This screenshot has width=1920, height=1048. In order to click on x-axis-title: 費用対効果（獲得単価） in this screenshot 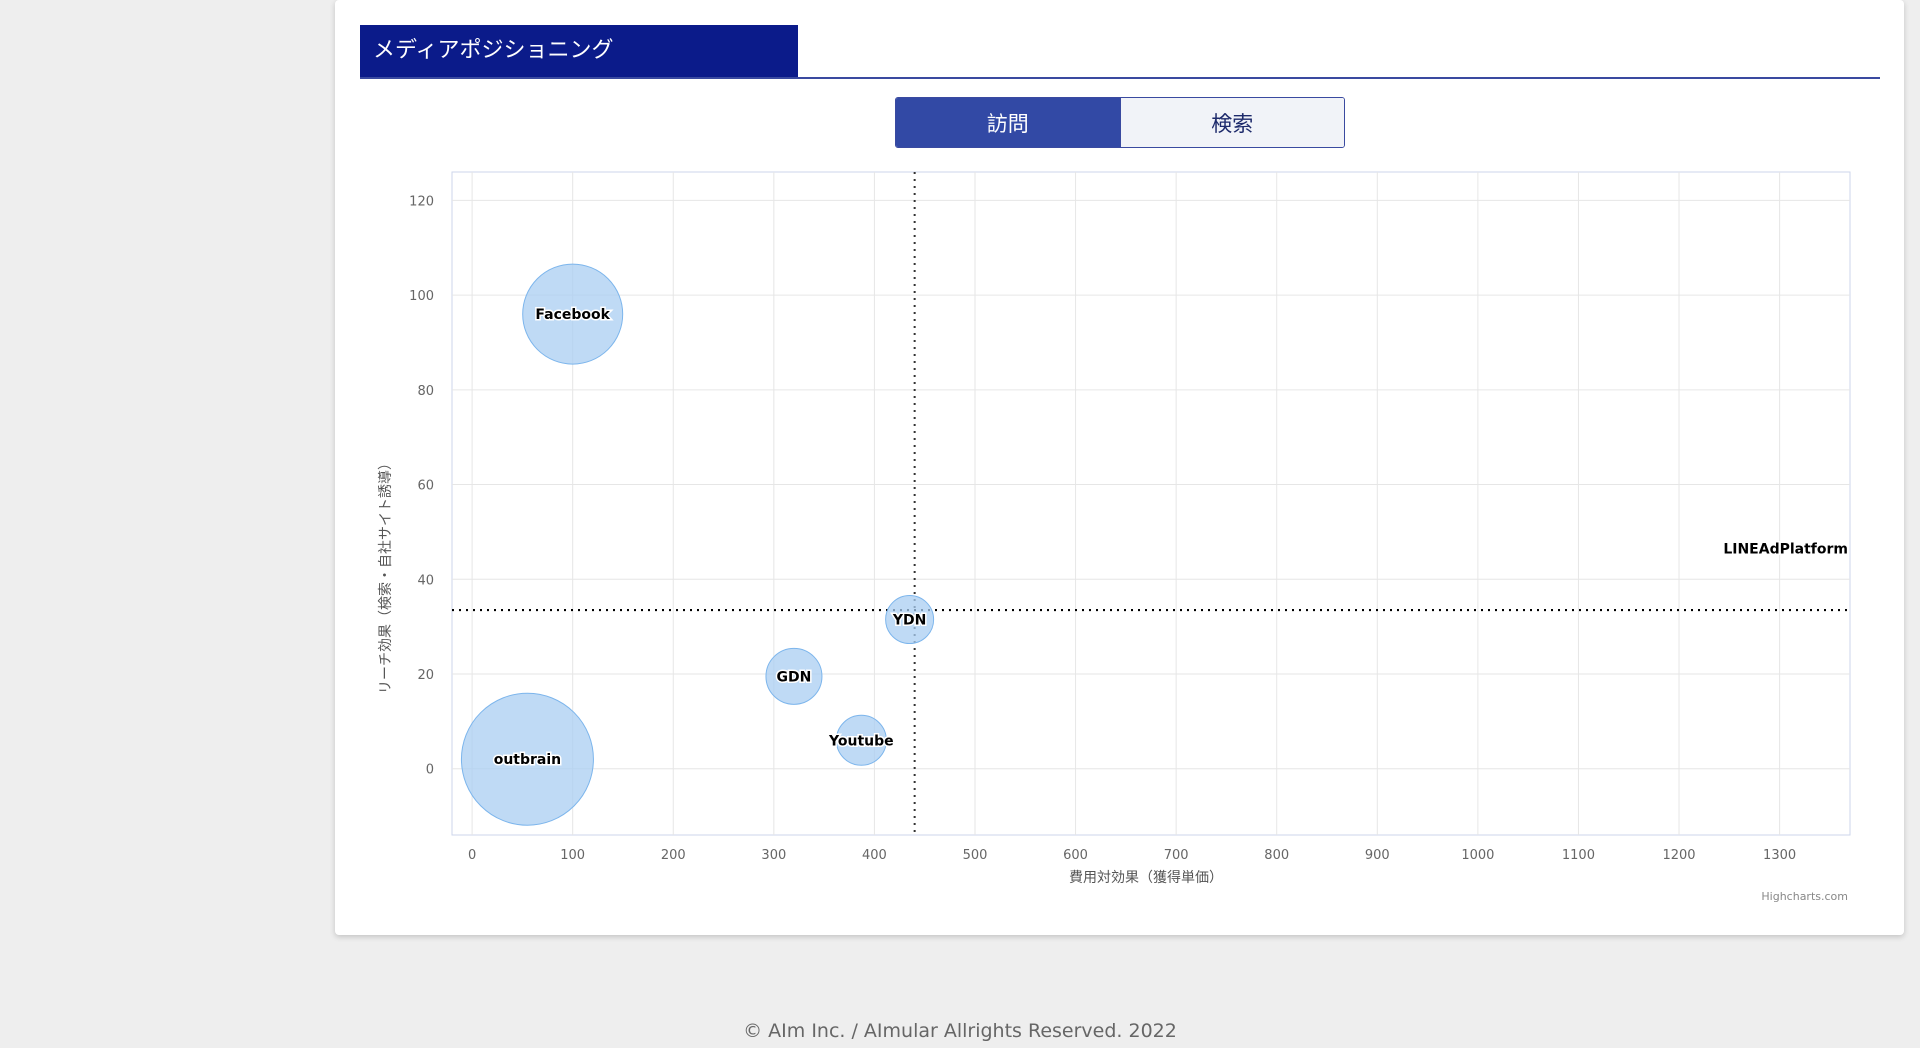, I will do `click(1146, 877)`.